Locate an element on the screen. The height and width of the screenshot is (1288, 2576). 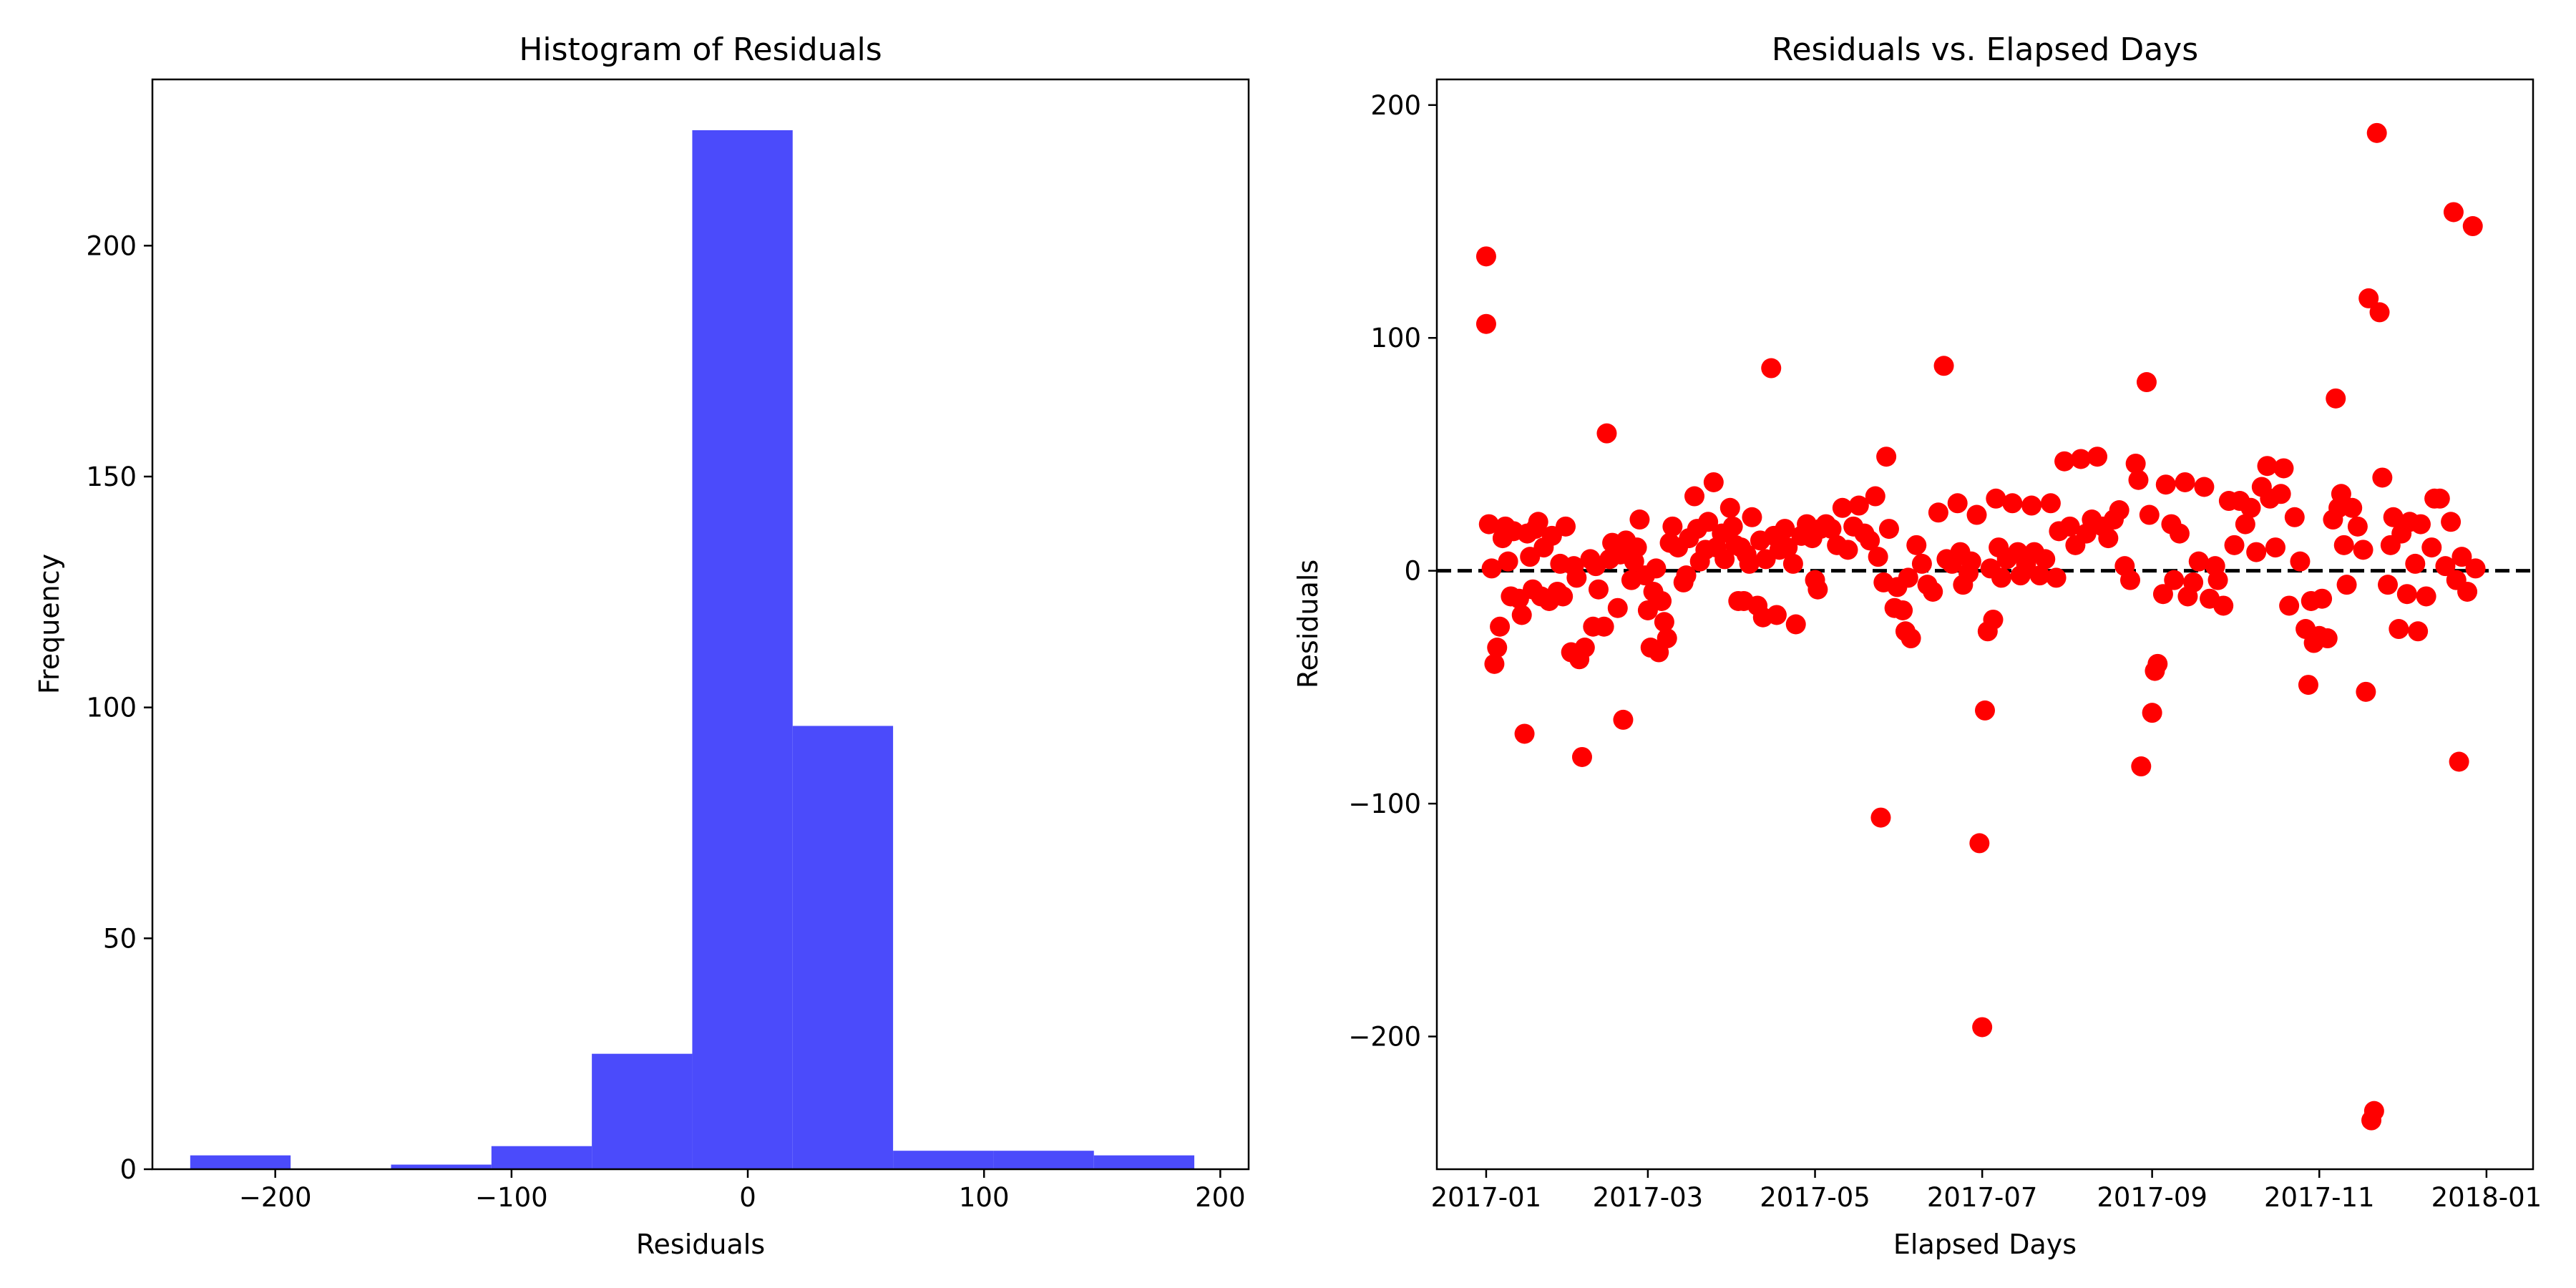
histogram-y-tick-label: 150 is located at coordinates (111, 477).